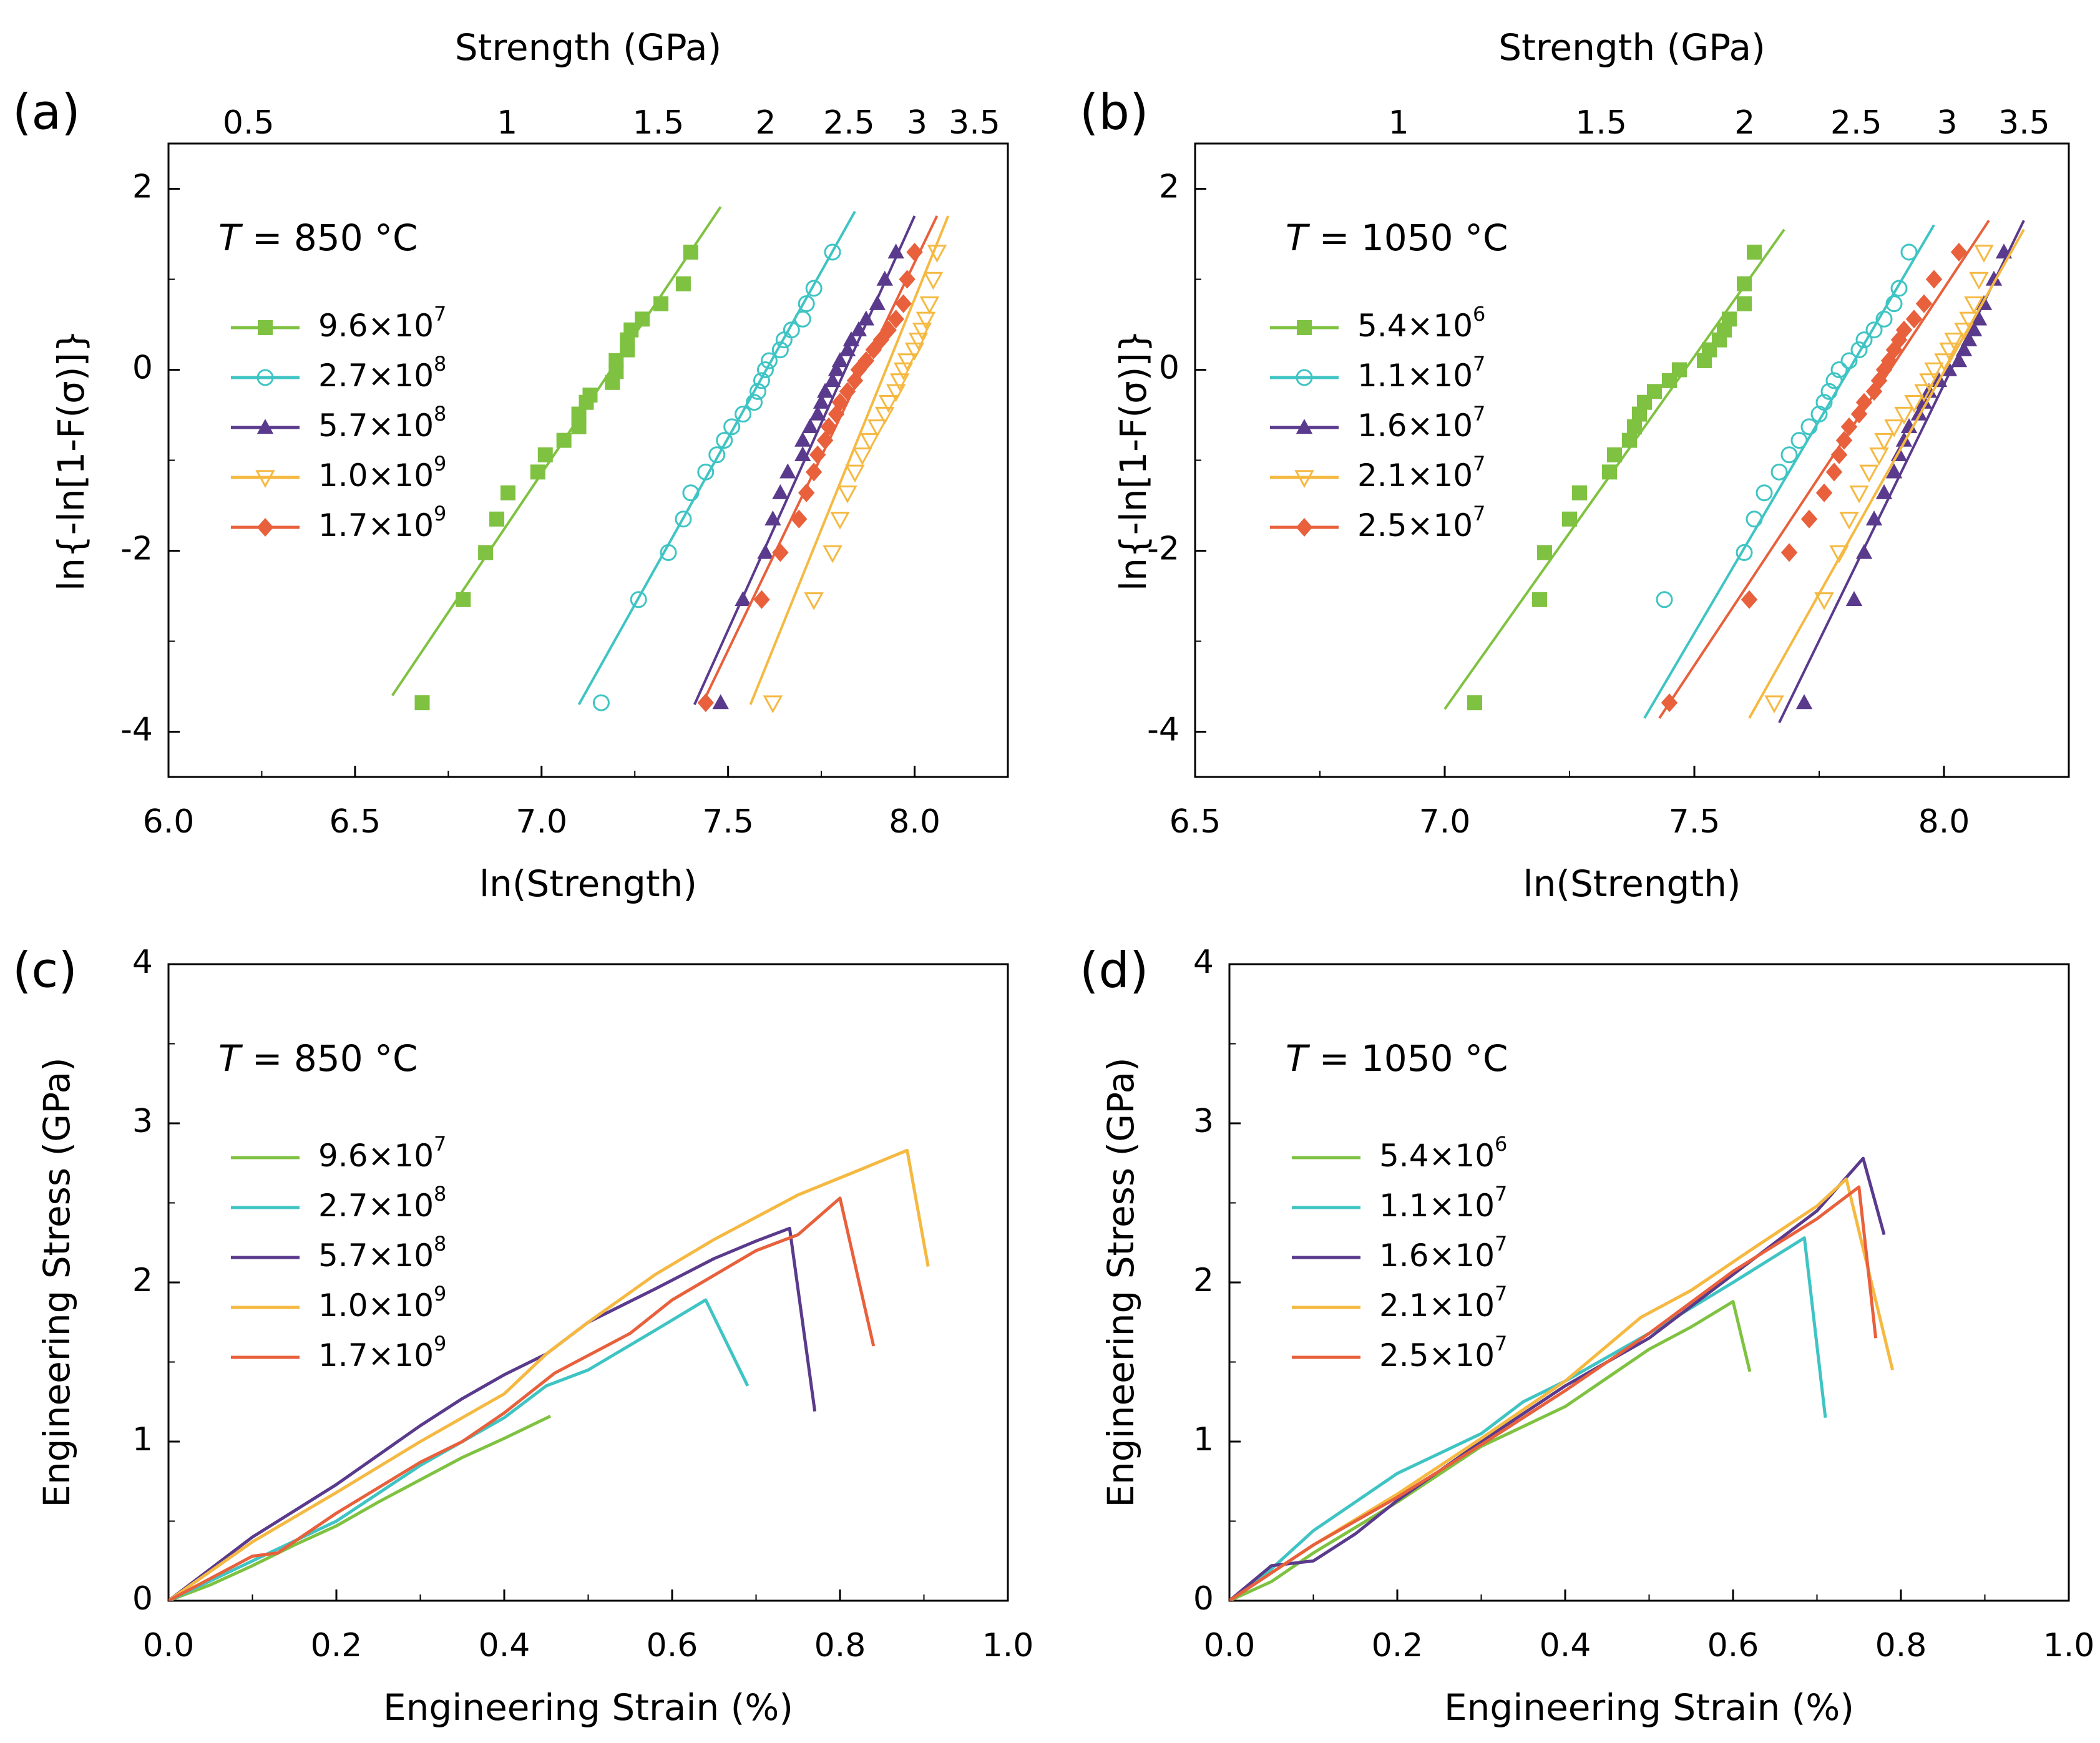 This screenshot has width=2100, height=1743. What do you see at coordinates (382, 473) in the screenshot?
I see `legend-label: 1.0×10⁹` at bounding box center [382, 473].